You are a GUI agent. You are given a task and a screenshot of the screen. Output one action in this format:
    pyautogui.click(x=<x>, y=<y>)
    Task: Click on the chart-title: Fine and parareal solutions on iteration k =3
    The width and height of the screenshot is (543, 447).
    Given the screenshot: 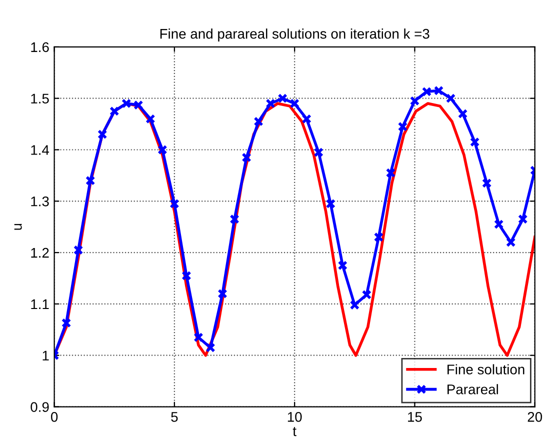 What is the action you would take?
    pyautogui.click(x=295, y=35)
    